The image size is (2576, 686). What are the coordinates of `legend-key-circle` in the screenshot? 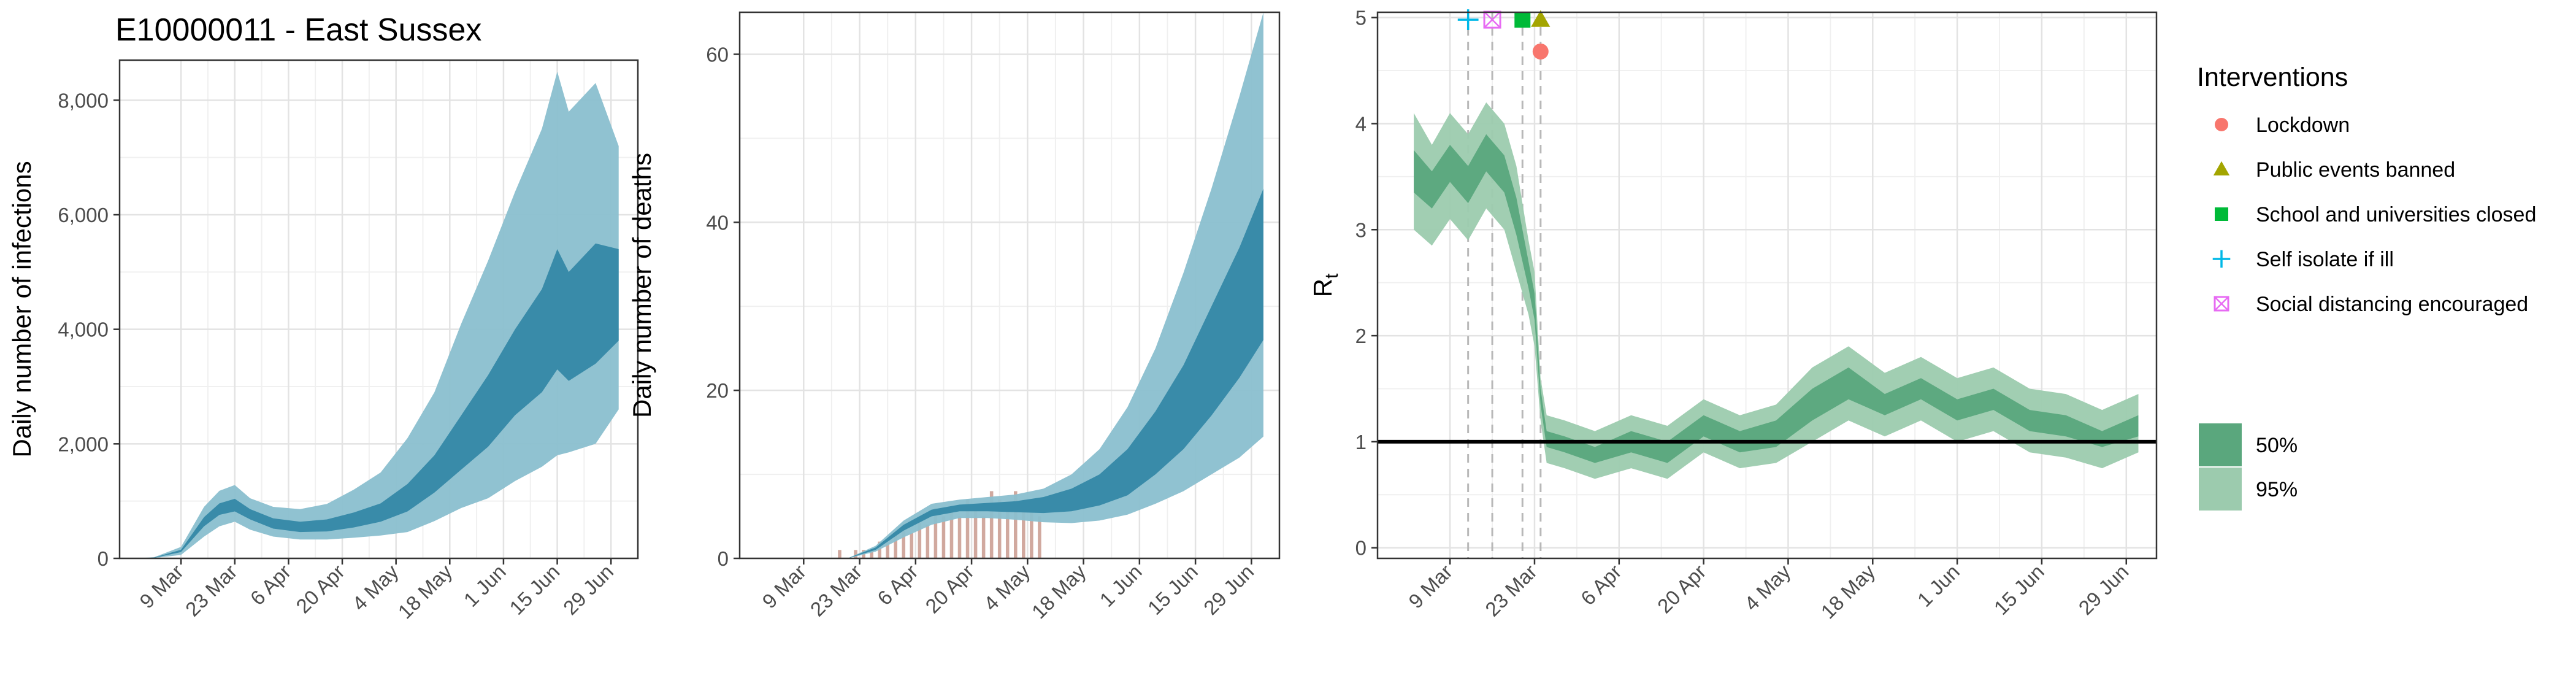 It's located at (2221, 124).